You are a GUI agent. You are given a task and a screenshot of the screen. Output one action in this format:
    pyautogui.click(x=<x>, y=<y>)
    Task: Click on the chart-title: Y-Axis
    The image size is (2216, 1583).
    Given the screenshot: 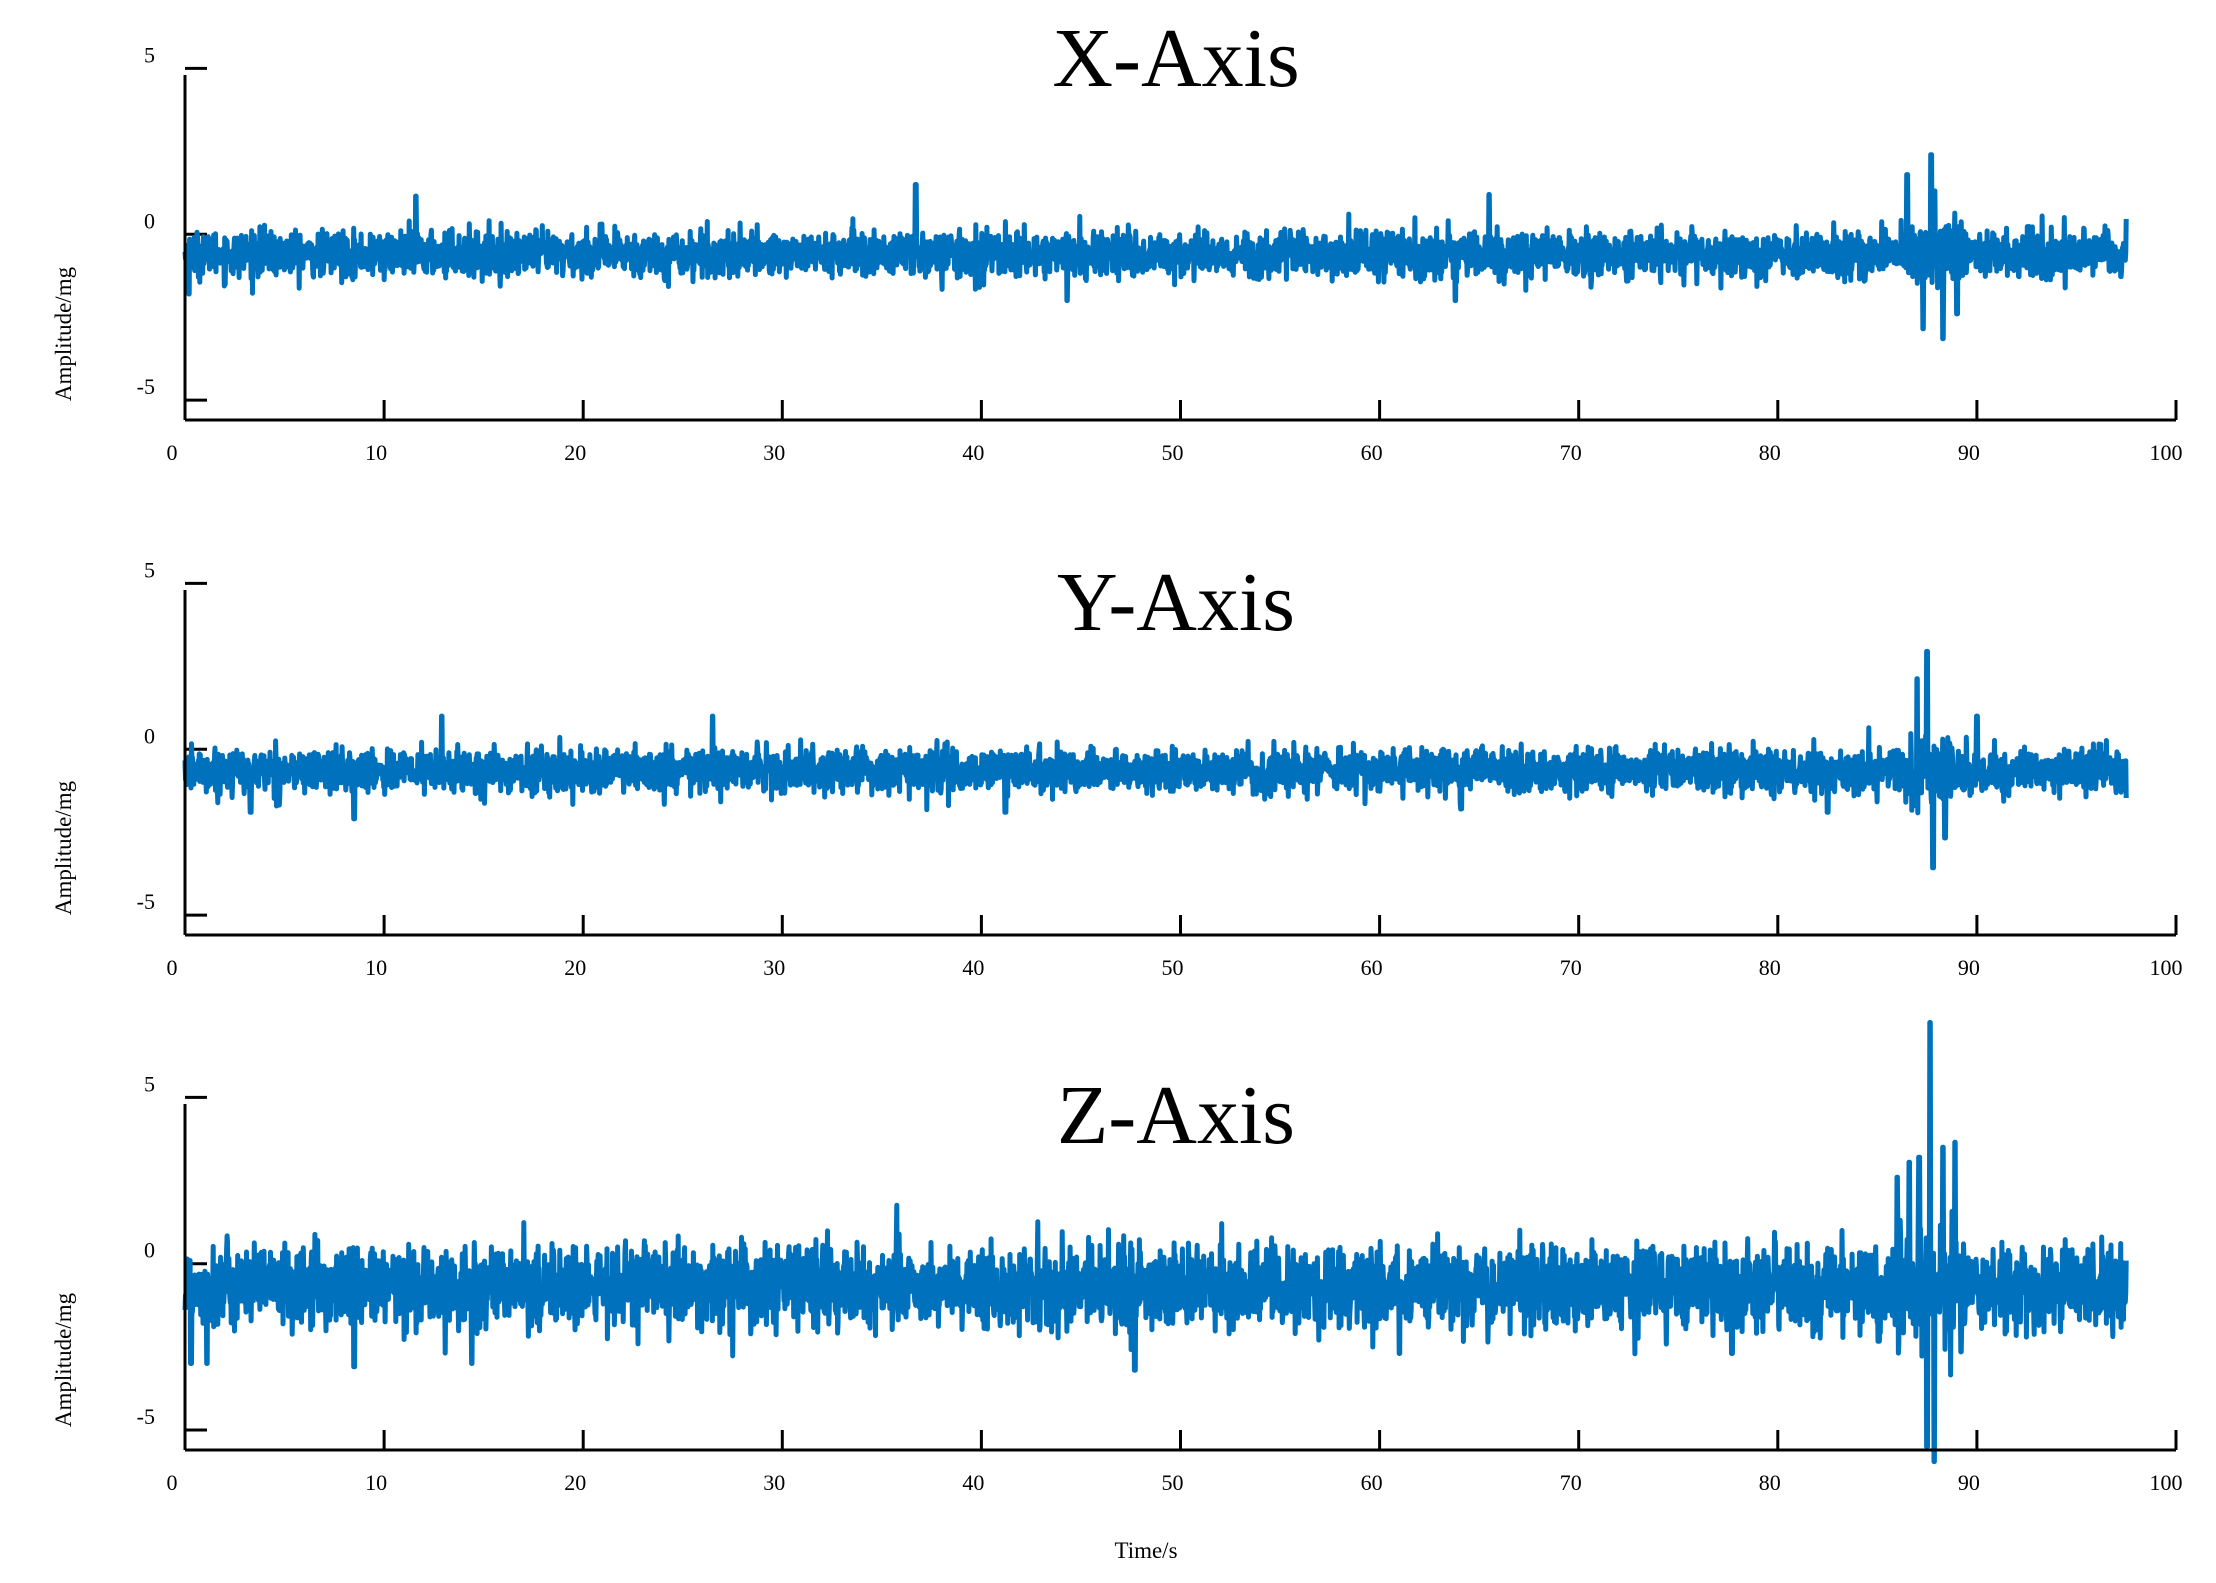 What is the action you would take?
    pyautogui.click(x=1176, y=602)
    